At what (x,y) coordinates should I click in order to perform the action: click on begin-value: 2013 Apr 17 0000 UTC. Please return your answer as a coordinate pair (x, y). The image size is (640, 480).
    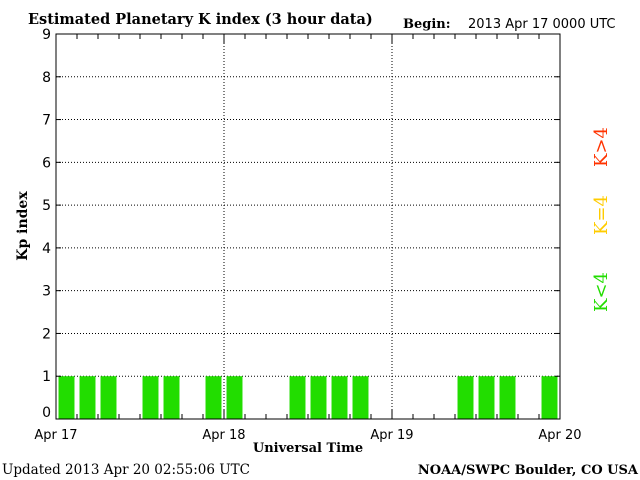
    Looking at the image, I should click on (542, 24).